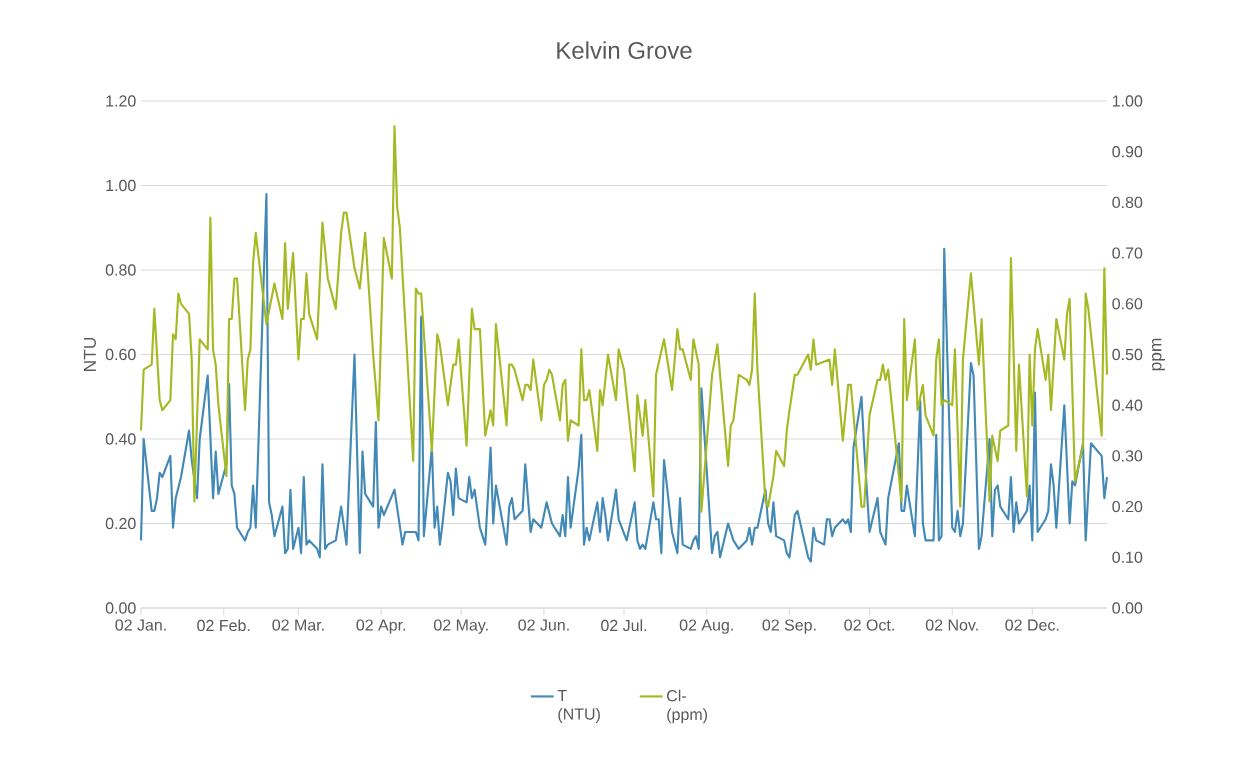 This screenshot has height=761, width=1250. Describe the element at coordinates (120, 523) in the screenshot. I see `y-tick-label: 0.20` at that location.